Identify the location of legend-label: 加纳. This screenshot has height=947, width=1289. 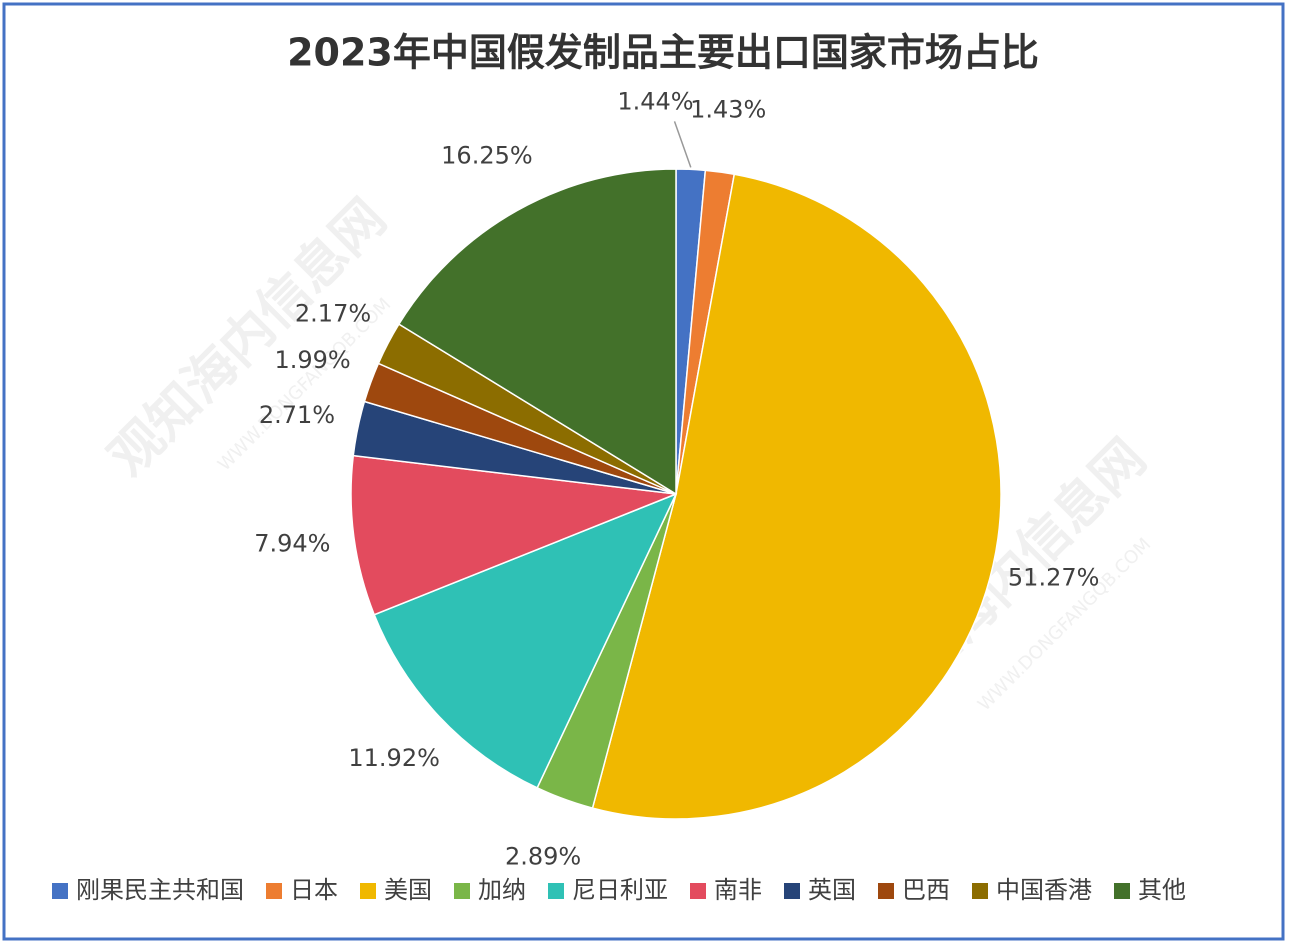
(502, 890).